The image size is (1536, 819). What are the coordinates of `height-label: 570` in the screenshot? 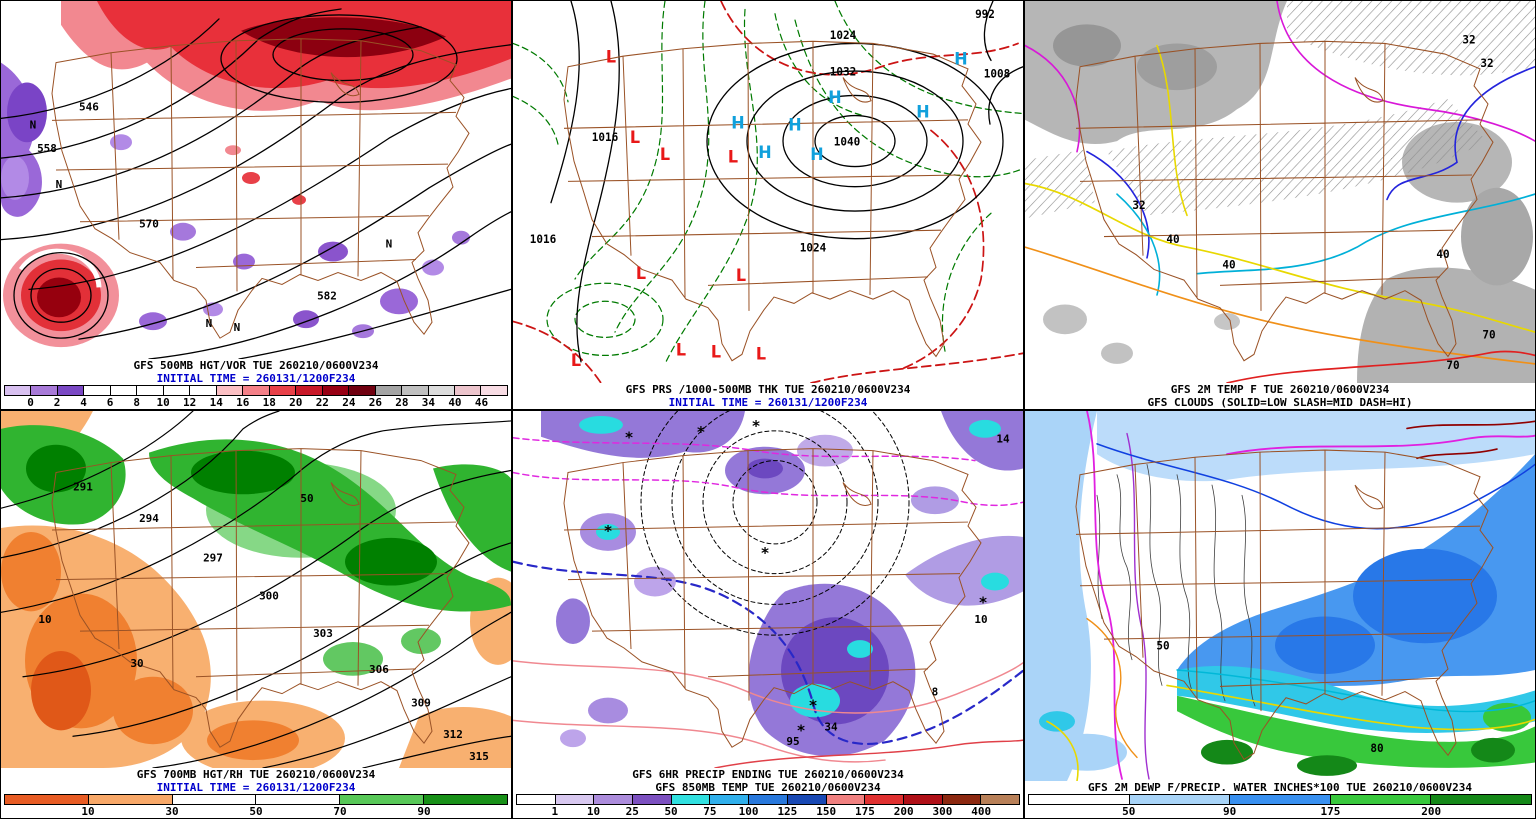 It's located at (149, 224).